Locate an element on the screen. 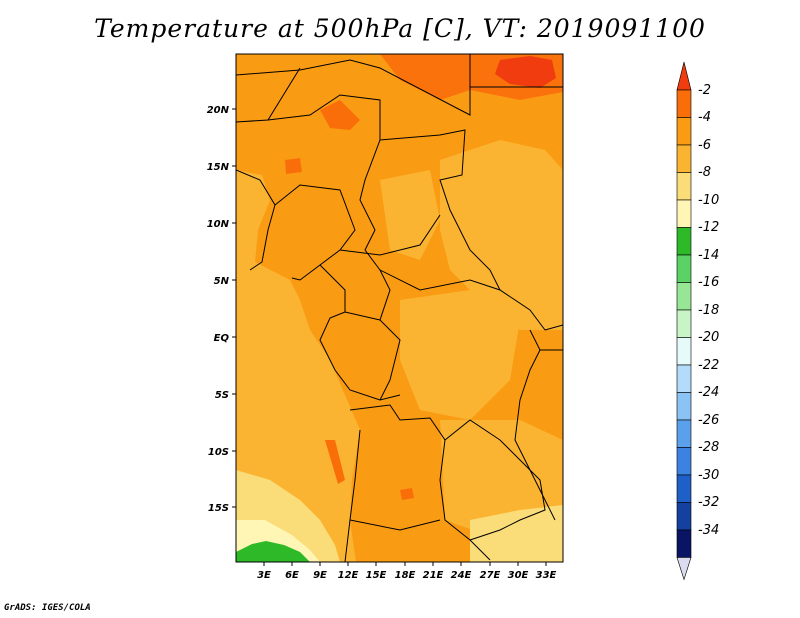  colorbar-bottom-triangle is located at coordinates (684, 569).